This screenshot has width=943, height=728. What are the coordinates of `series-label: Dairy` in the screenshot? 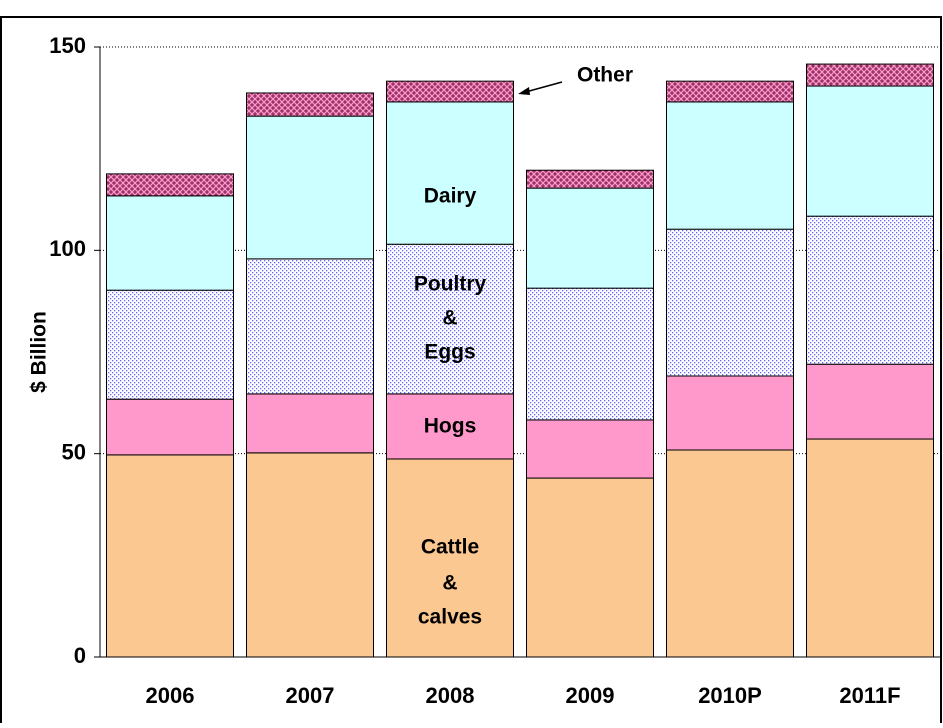 It's located at (450, 196).